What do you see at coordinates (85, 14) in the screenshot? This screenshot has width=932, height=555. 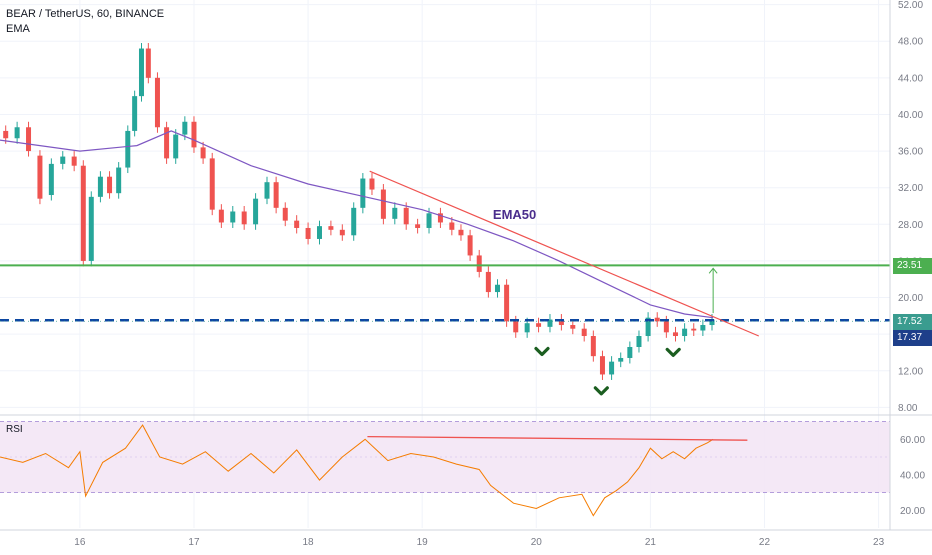 I see `chart-title: BEAR / TetherUS, 60, BINANCE` at bounding box center [85, 14].